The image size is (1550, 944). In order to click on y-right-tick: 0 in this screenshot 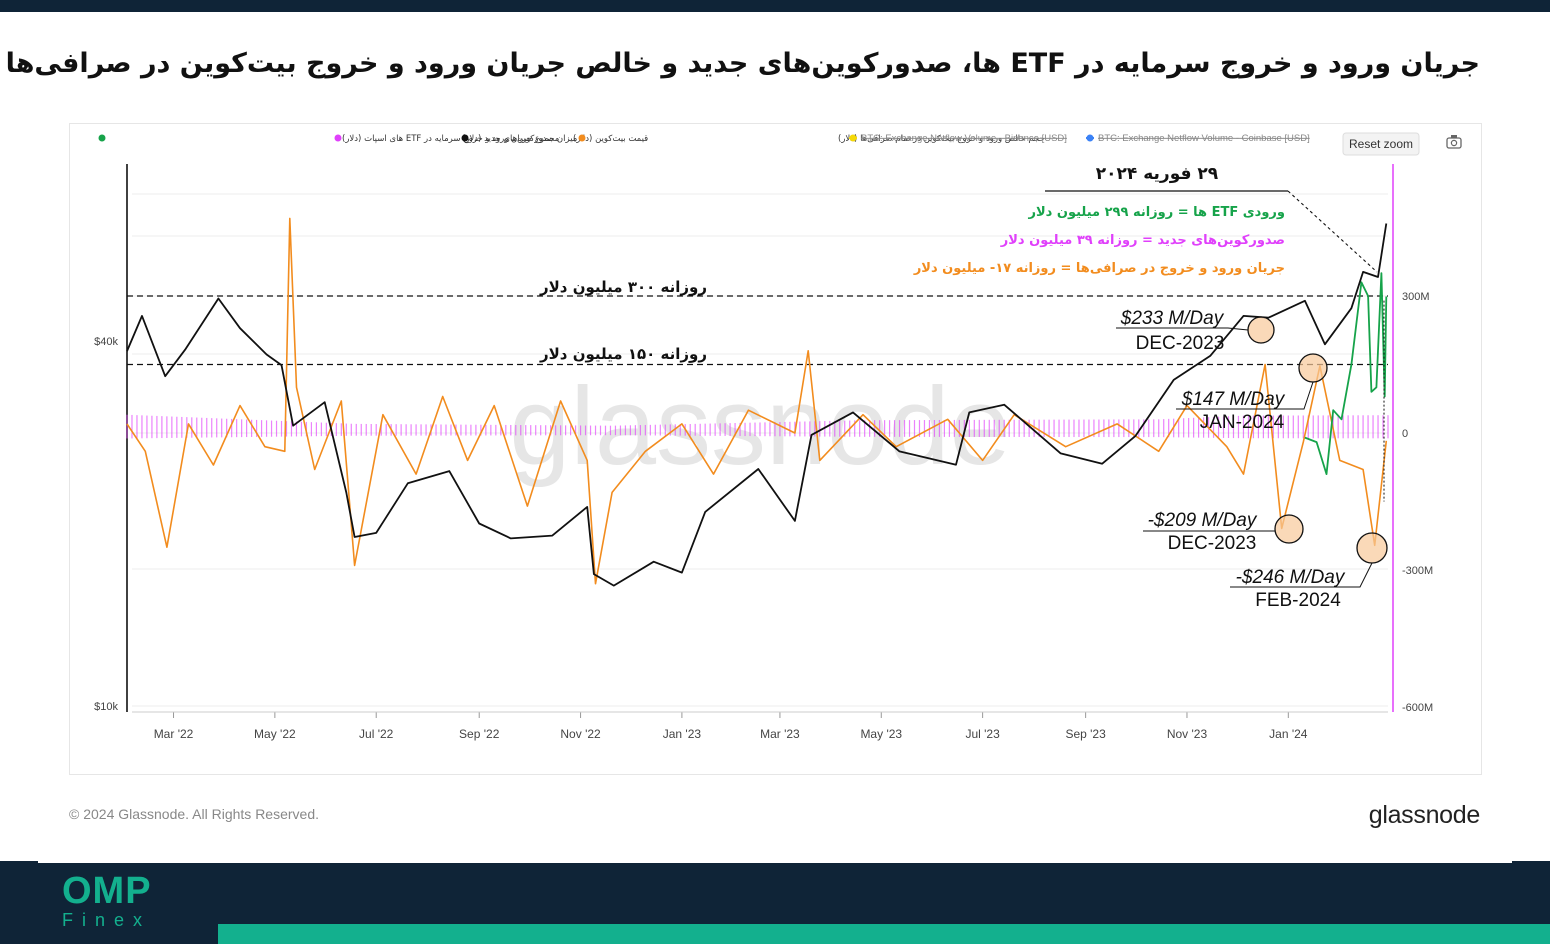, I will do `click(1405, 434)`.